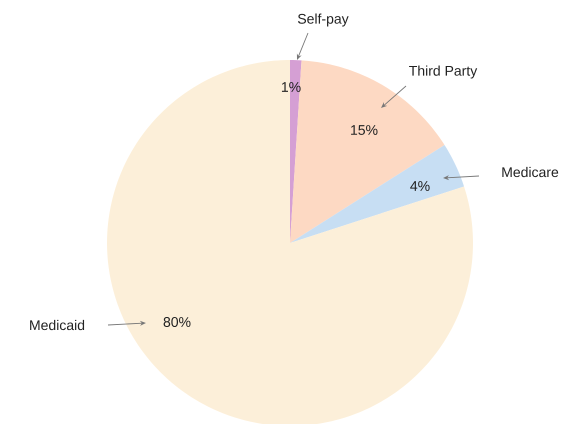 The height and width of the screenshot is (424, 576). Describe the element at coordinates (364, 130) in the screenshot. I see `data-label: 15%` at that location.